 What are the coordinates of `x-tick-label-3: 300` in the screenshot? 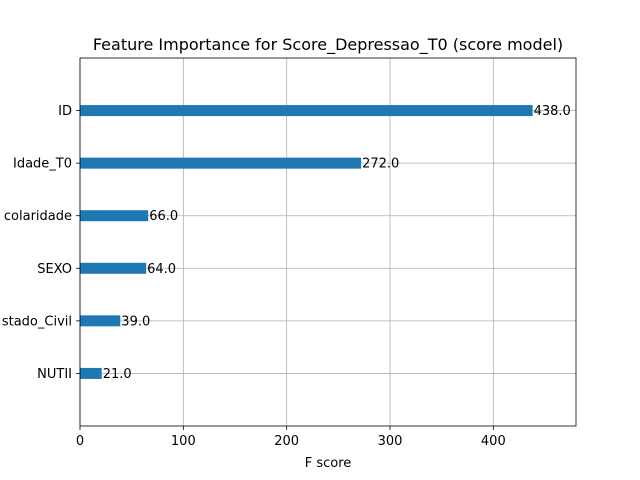 It's located at (390, 441).